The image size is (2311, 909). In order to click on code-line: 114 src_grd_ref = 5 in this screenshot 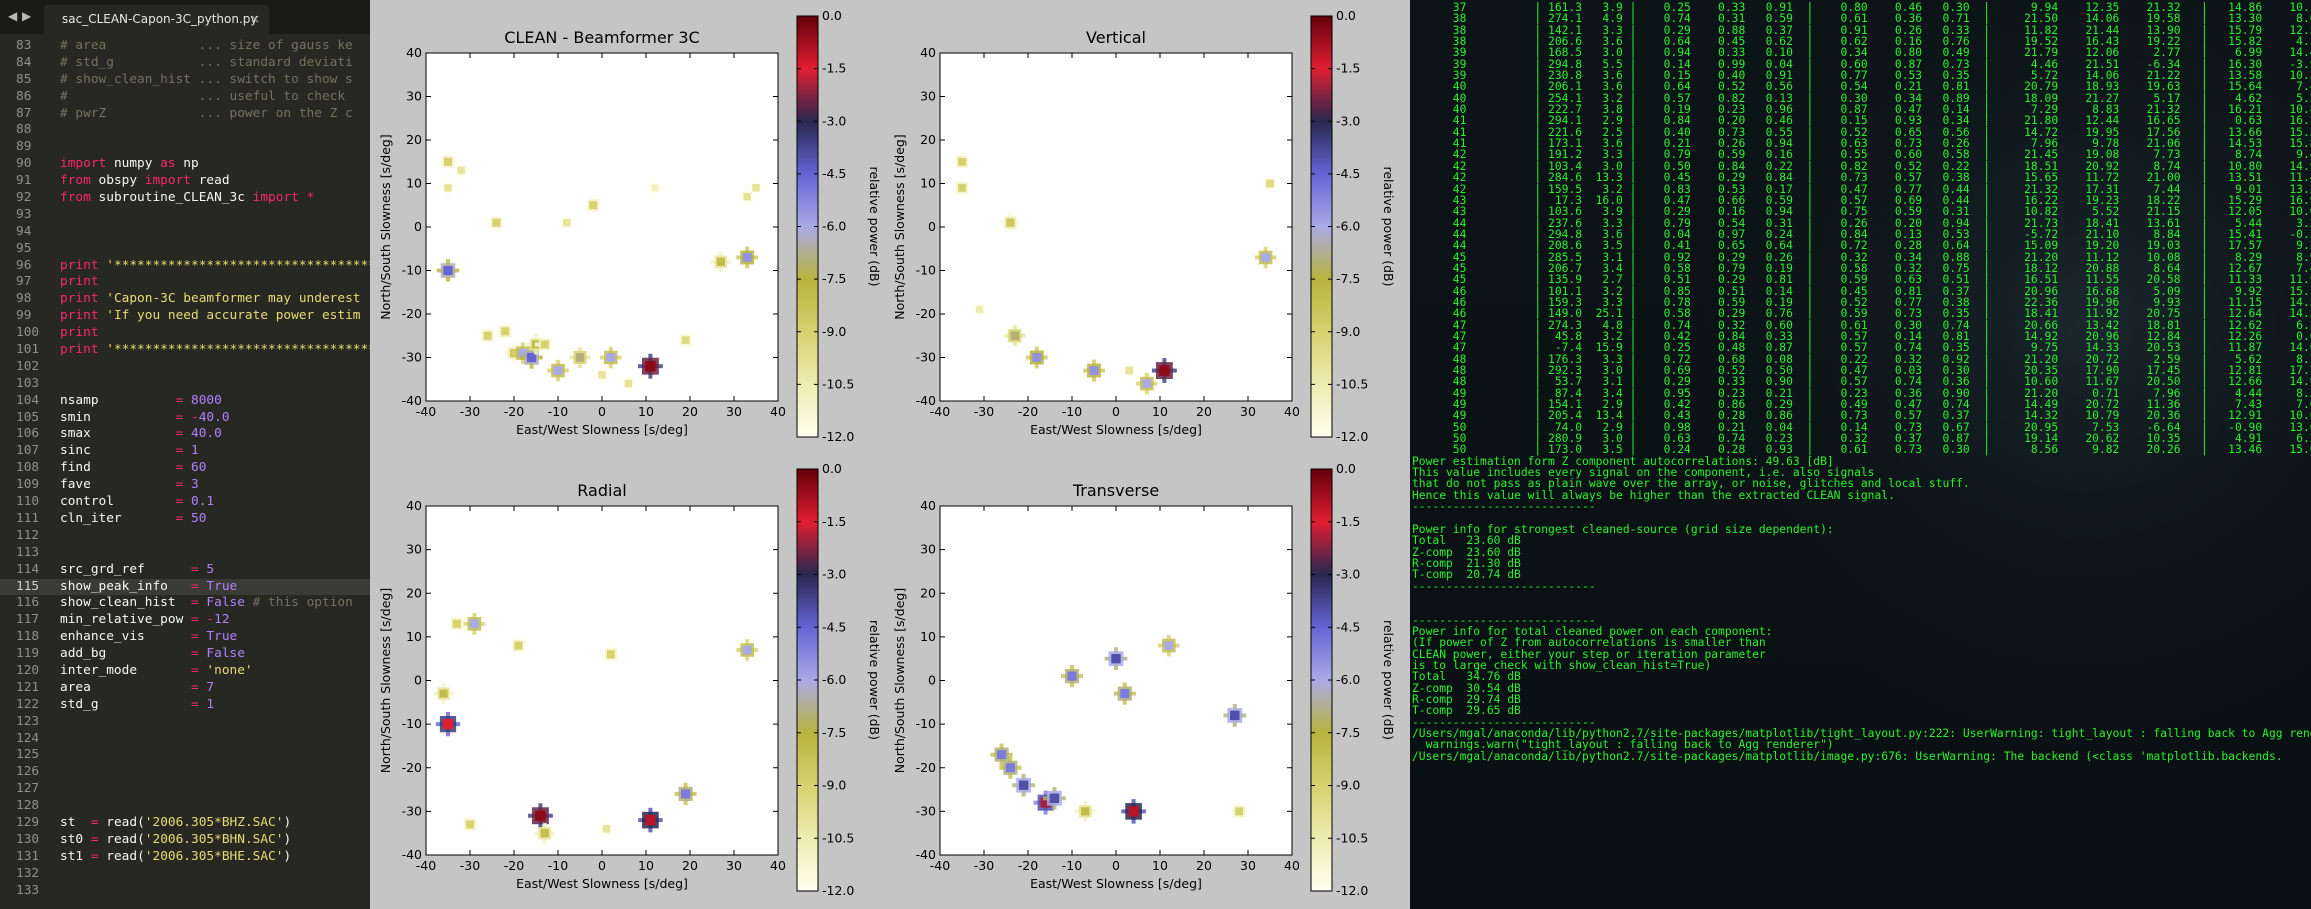, I will do `click(185, 570)`.